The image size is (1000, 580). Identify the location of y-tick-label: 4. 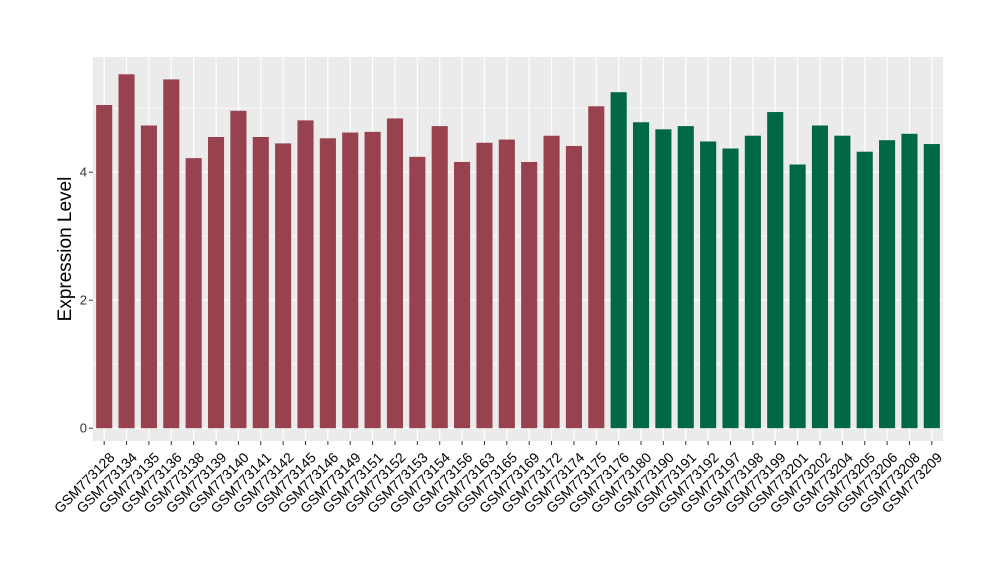
(83, 172).